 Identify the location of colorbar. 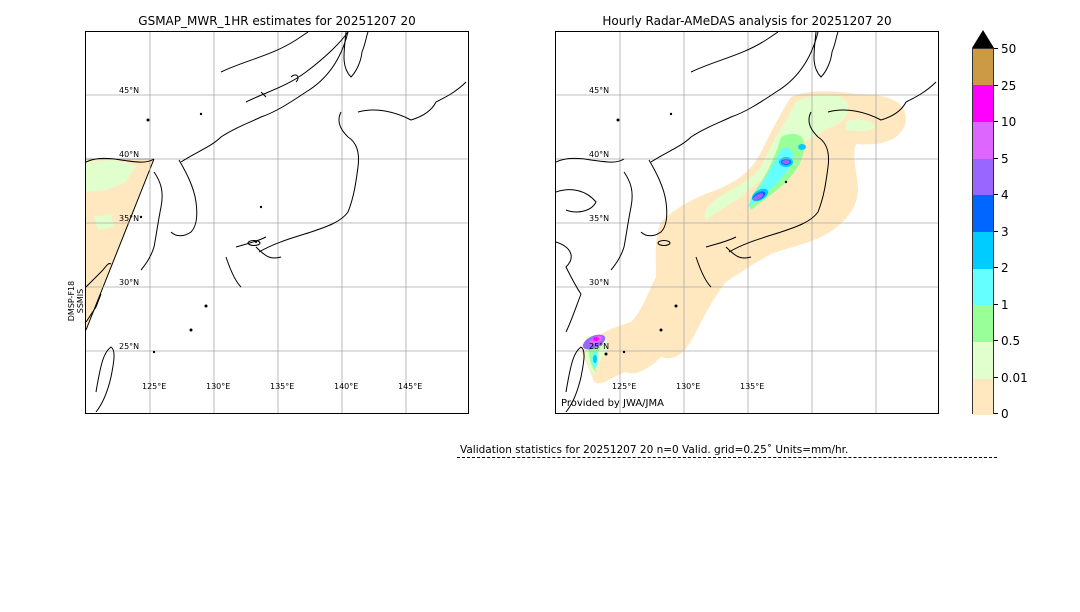
(983, 231).